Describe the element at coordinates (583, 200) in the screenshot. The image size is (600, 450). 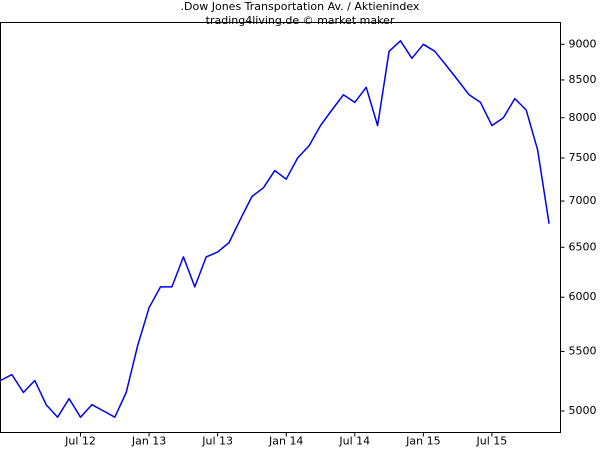
I see `y-tick-label: 7000` at that location.